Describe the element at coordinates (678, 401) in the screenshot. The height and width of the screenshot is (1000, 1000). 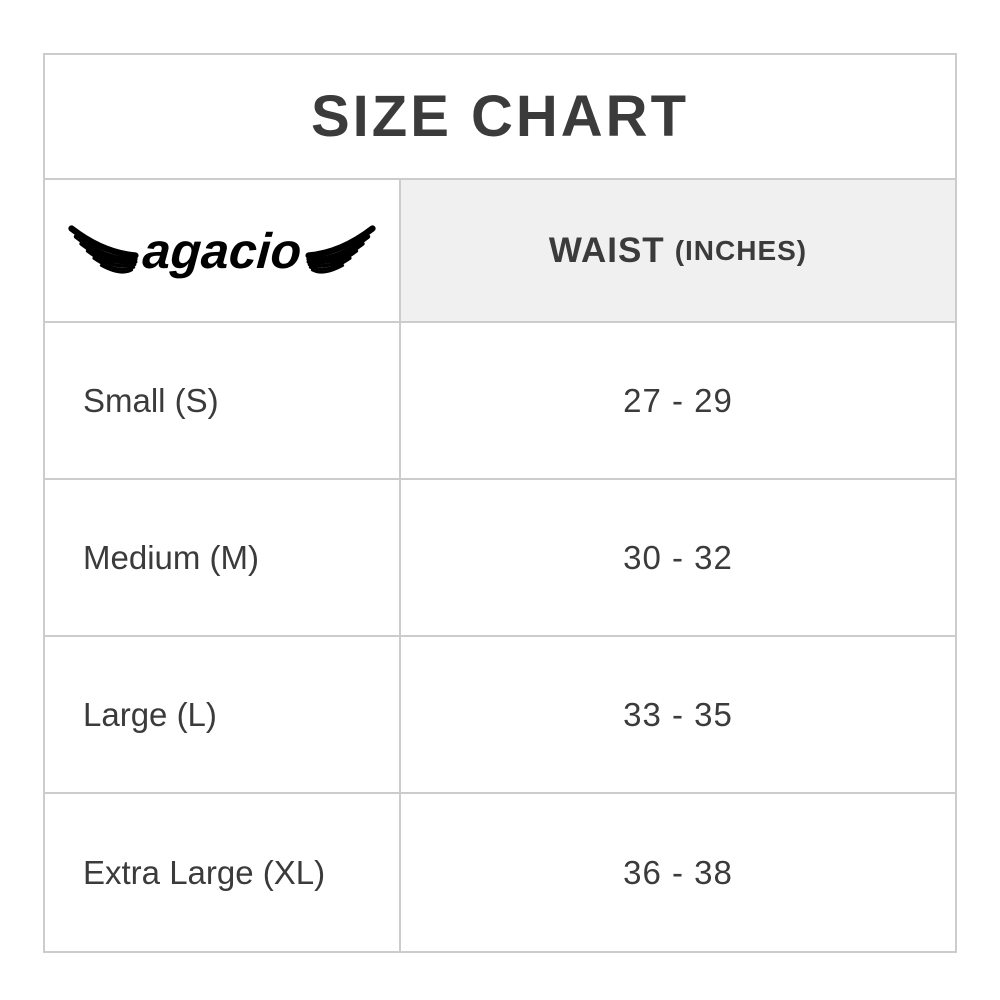
I see `waist-range-small: 27 - 29` at that location.